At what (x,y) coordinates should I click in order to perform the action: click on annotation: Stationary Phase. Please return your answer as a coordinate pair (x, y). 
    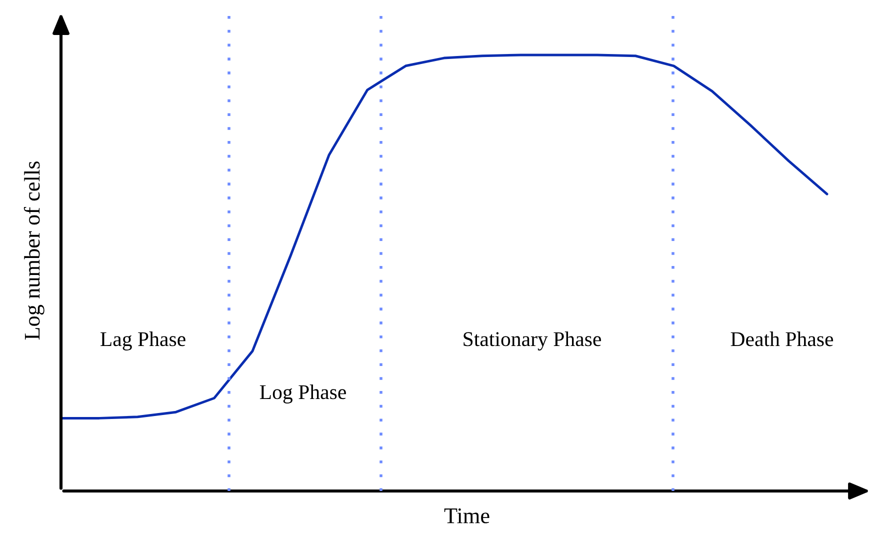
    Looking at the image, I should click on (532, 341).